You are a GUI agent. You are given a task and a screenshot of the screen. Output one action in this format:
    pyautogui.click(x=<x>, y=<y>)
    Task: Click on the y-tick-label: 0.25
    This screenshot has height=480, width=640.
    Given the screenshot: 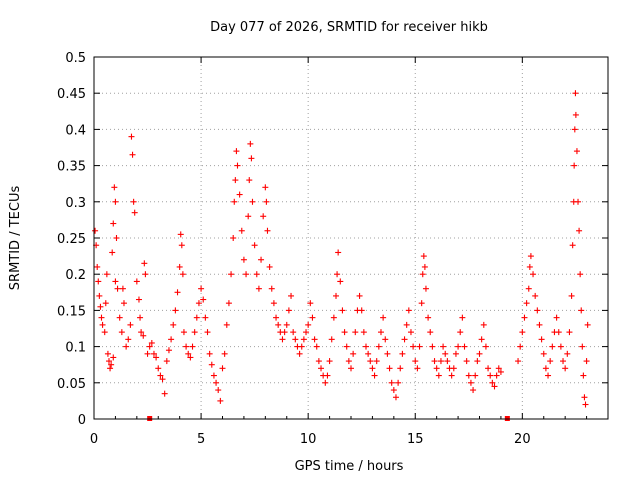 What is the action you would take?
    pyautogui.click(x=71, y=239)
    